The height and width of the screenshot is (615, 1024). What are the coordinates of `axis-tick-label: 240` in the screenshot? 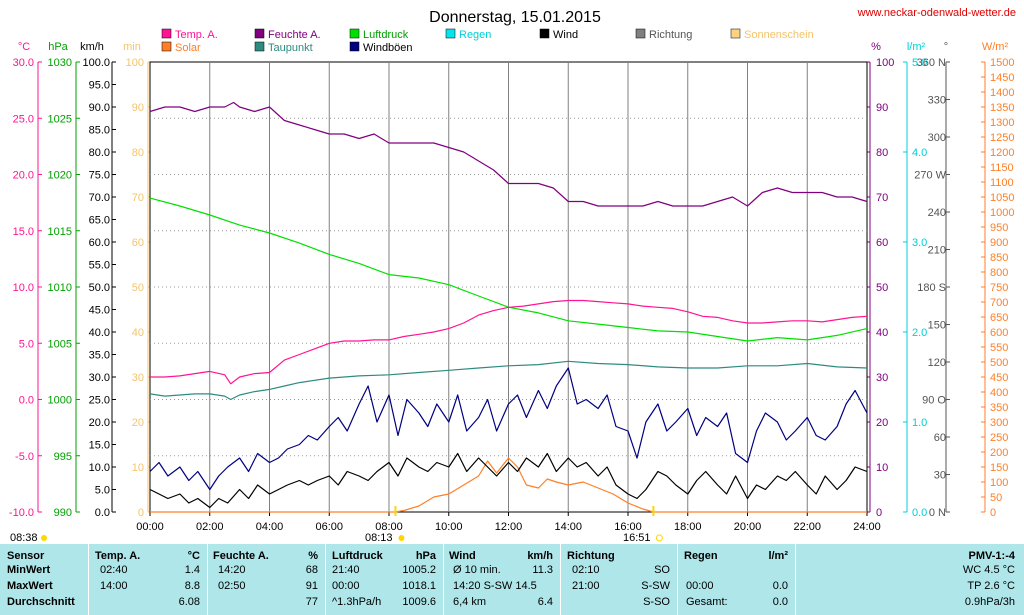 It's located at (937, 213).